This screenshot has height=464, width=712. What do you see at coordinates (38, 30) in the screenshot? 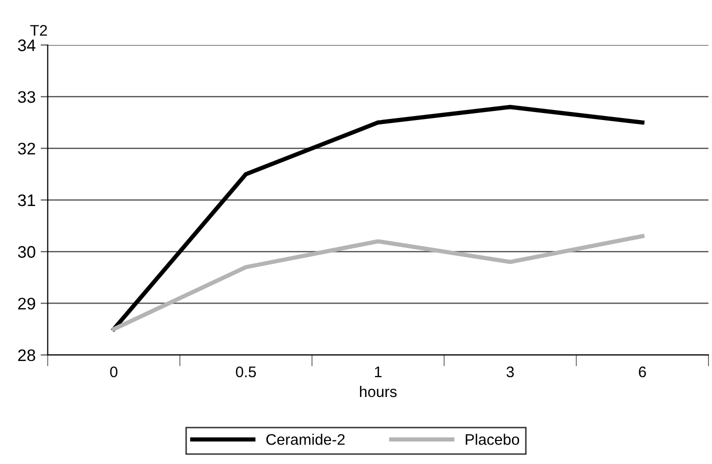
I see `y-axis-title: T2` at bounding box center [38, 30].